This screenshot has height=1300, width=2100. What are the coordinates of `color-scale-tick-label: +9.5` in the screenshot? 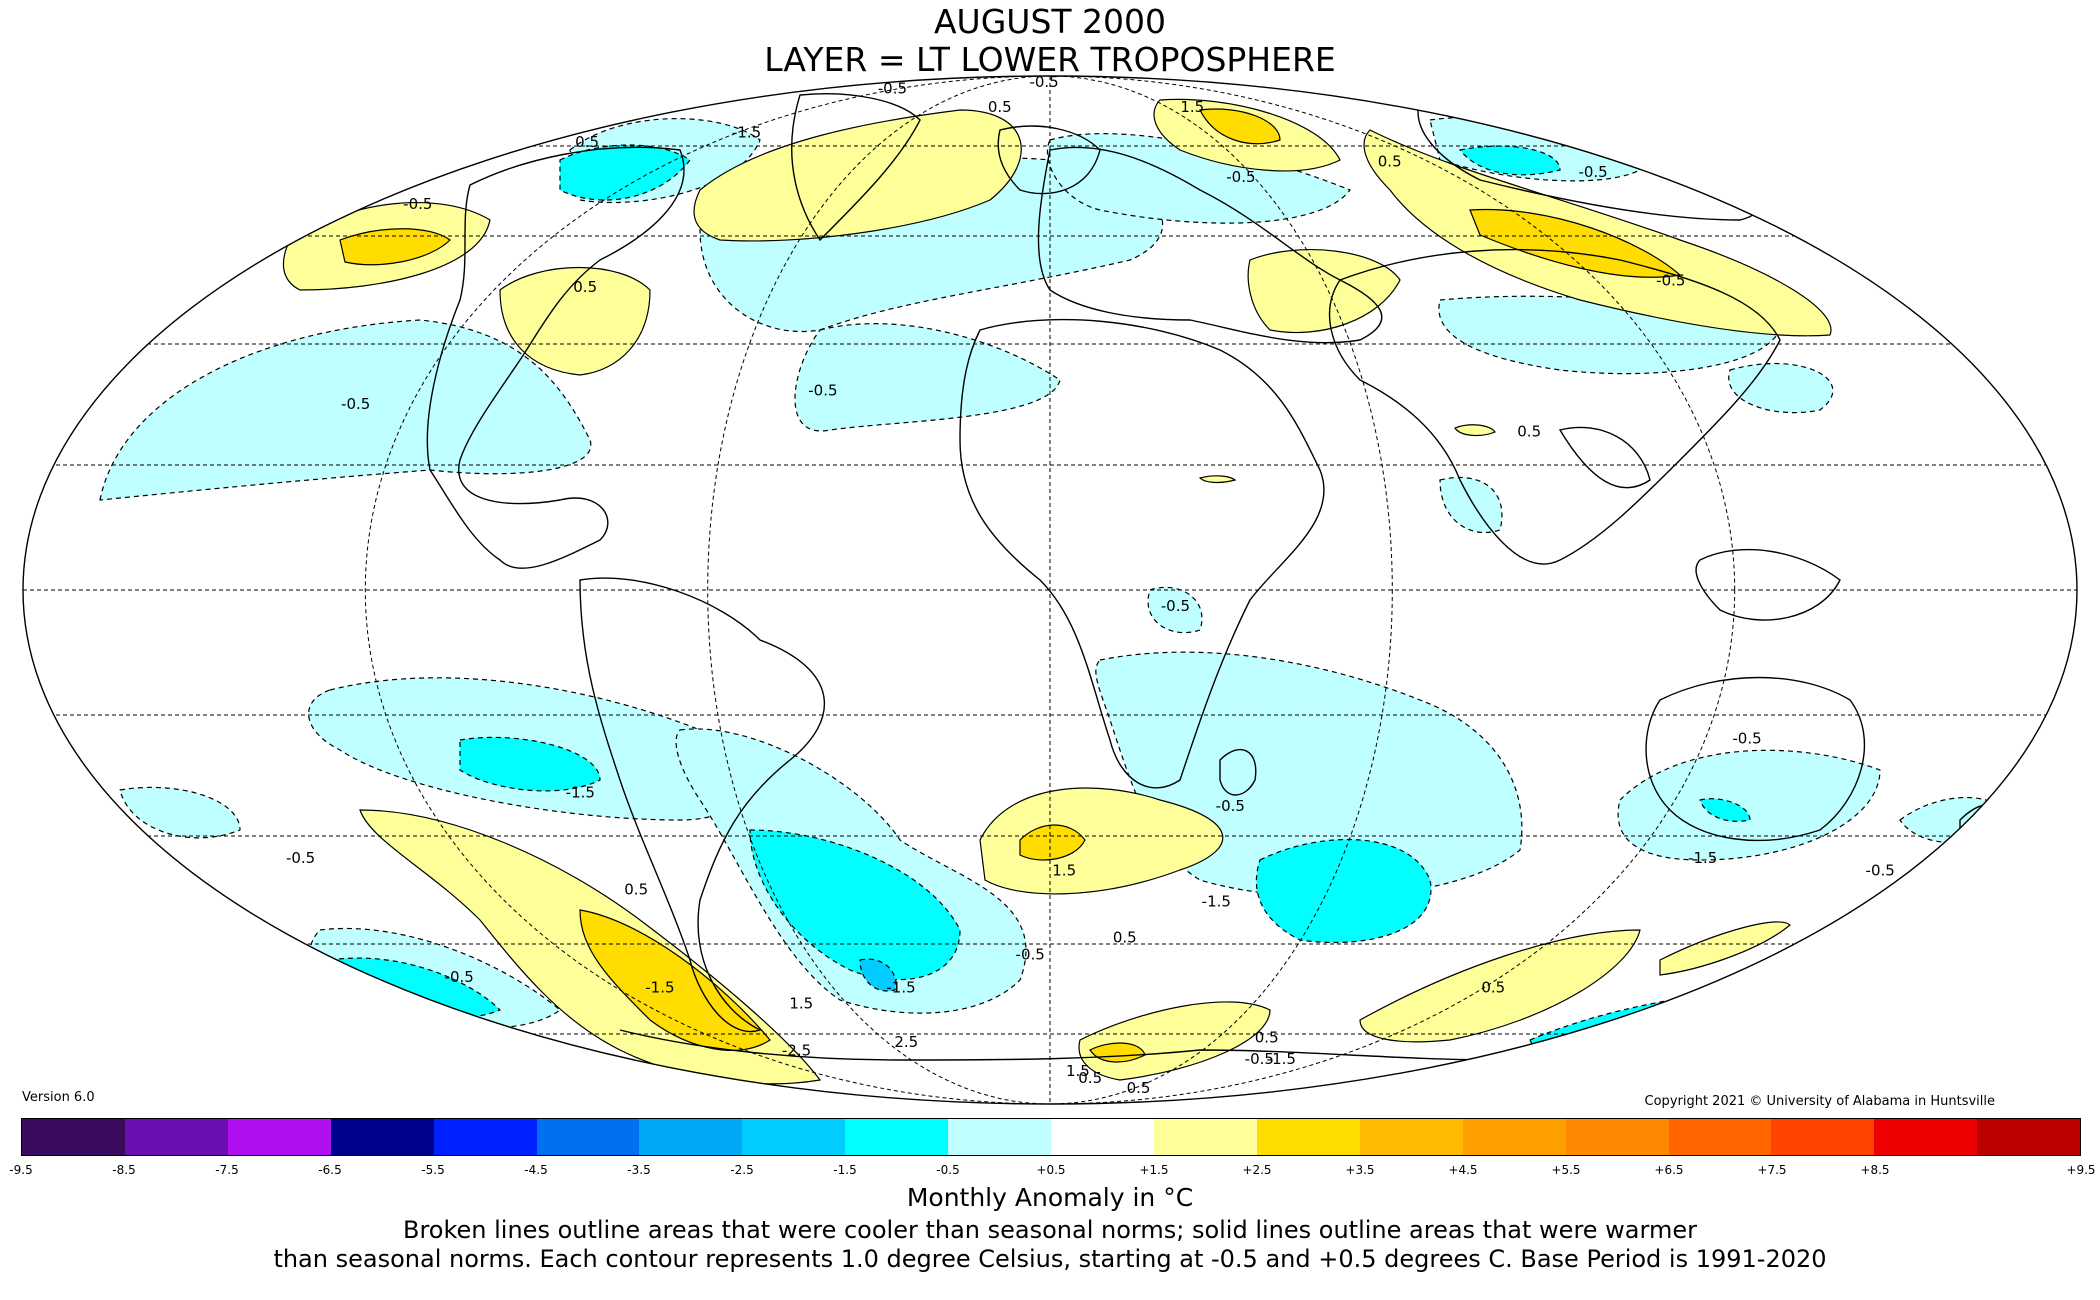 It's located at (2081, 1170).